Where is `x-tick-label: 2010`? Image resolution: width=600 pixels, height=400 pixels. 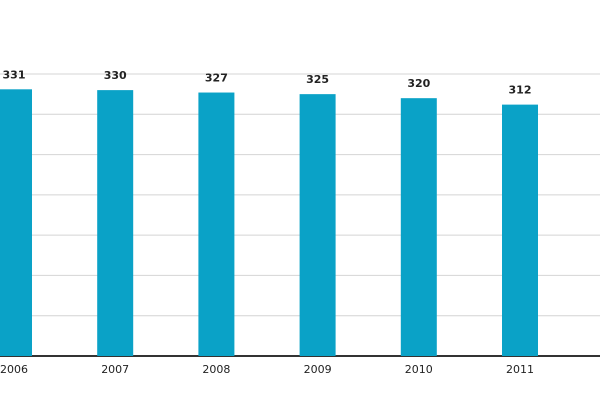
x-tick-label: 2010 is located at coordinates (419, 369).